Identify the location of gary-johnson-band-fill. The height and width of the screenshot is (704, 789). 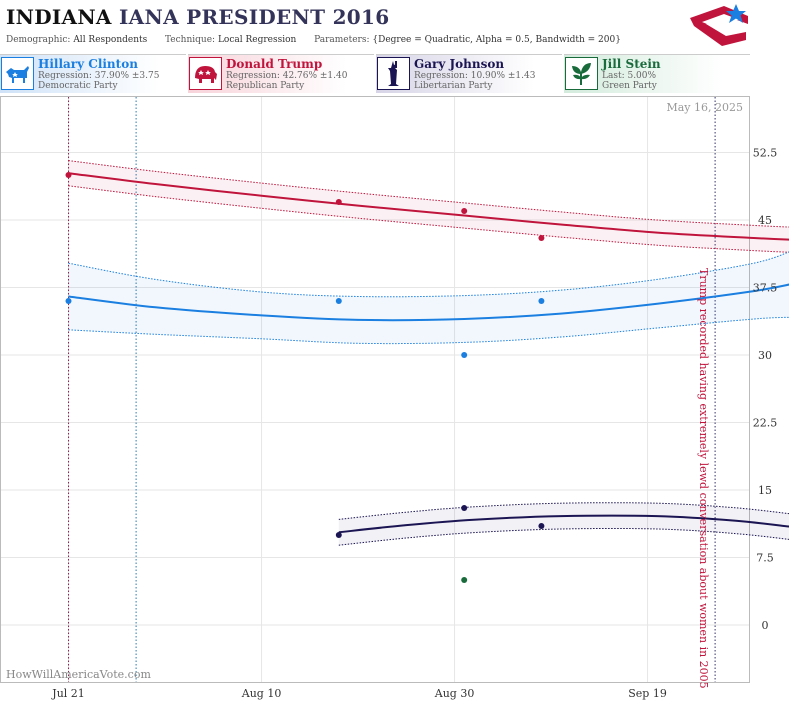
(563, 524).